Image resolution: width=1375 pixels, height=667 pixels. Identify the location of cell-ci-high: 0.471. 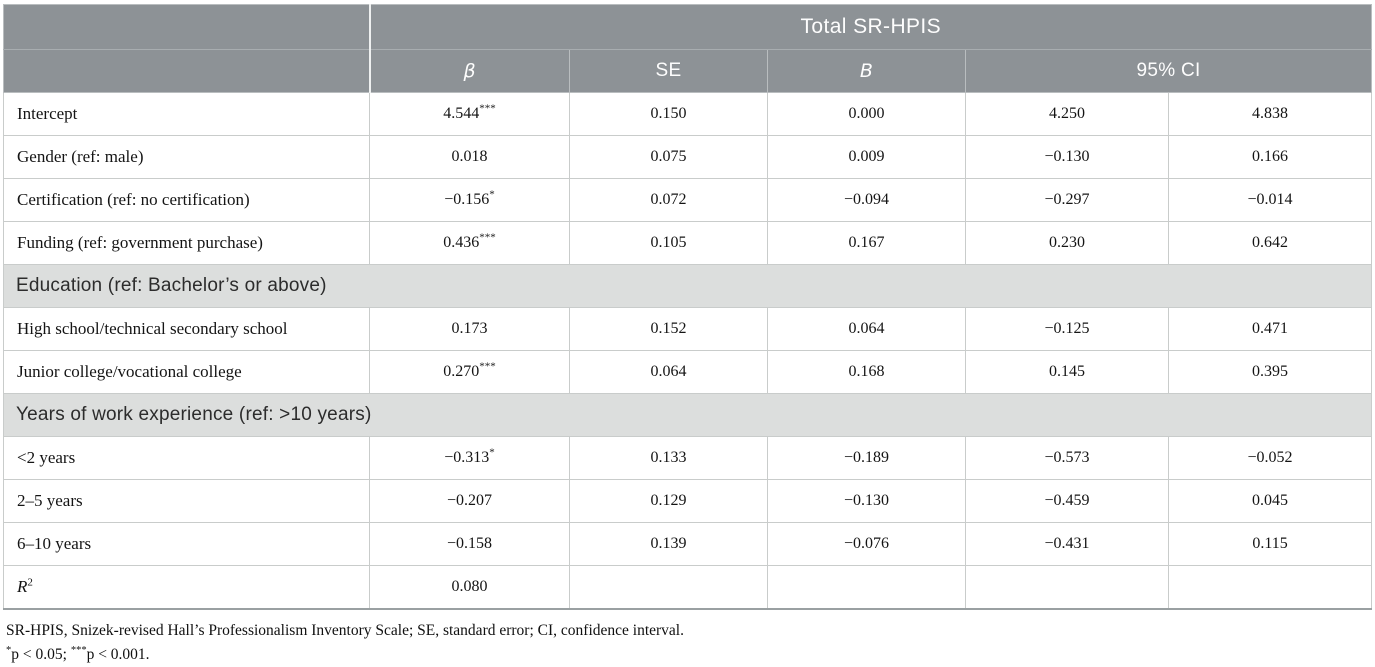
(1270, 329).